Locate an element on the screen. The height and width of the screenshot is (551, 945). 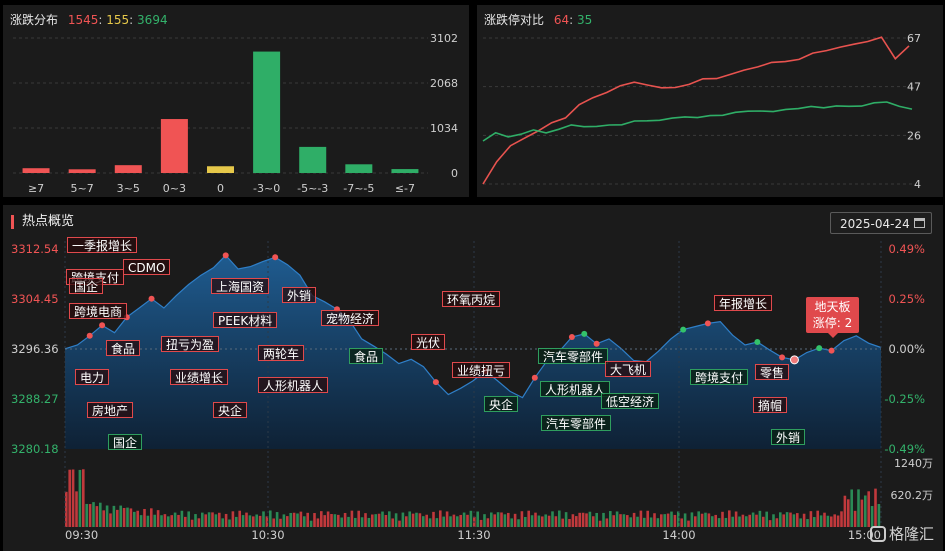
hot-tag: 低空经济 is located at coordinates (630, 401).